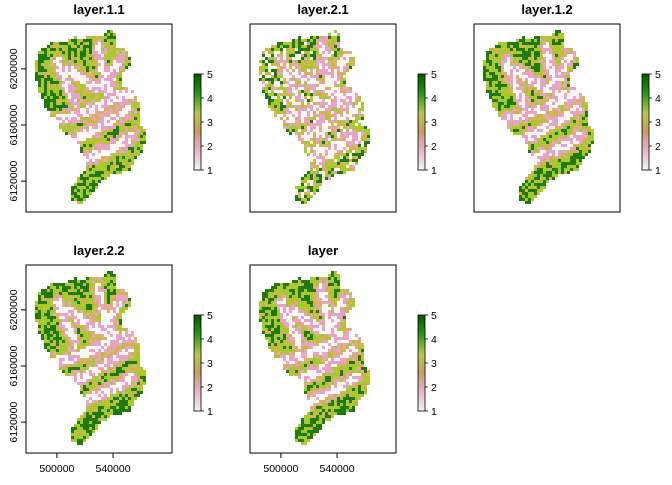 The height and width of the screenshot is (485, 672). I want to click on panel-title: layer, so click(323, 250).